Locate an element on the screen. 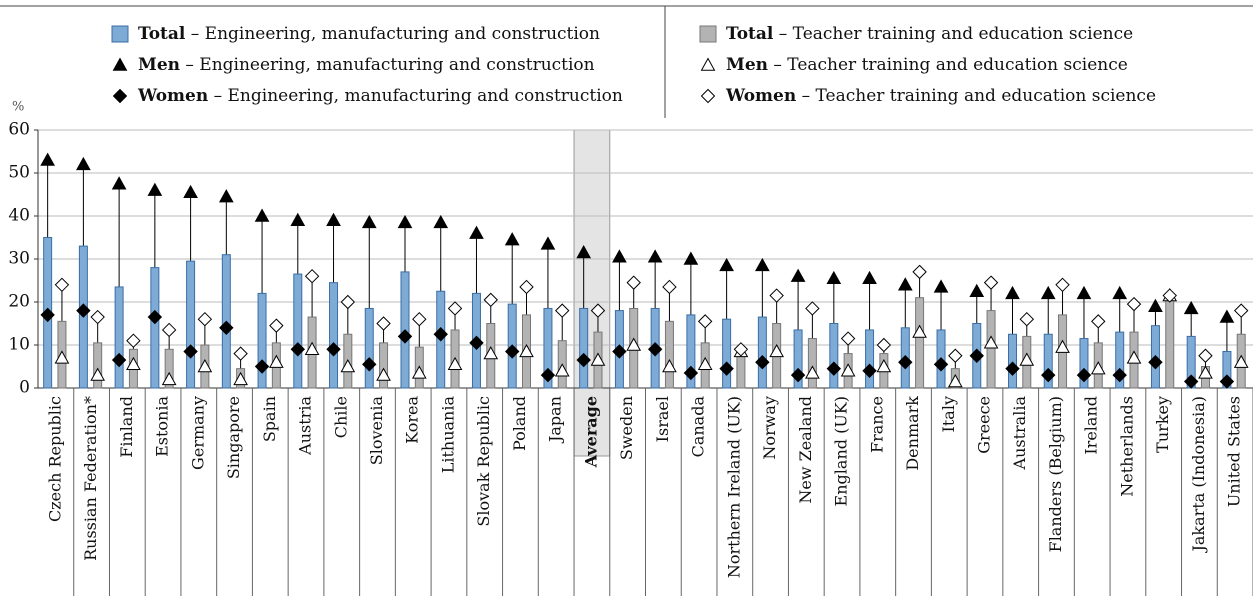 This screenshot has width=1253, height=596. x-tick-label: Sweden is located at coordinates (626, 428).